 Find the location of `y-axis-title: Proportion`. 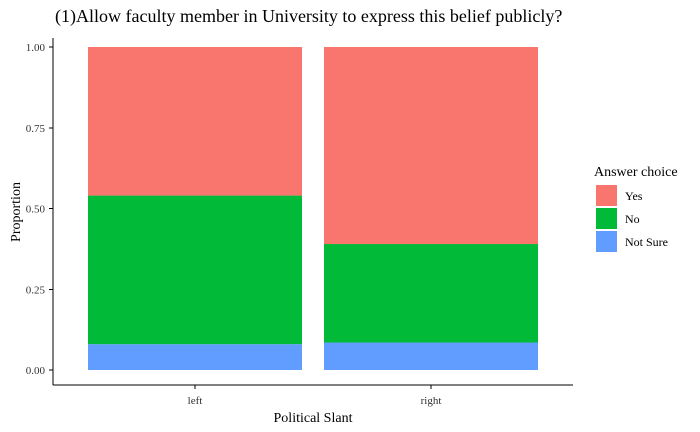

y-axis-title: Proportion is located at coordinates (16, 212).